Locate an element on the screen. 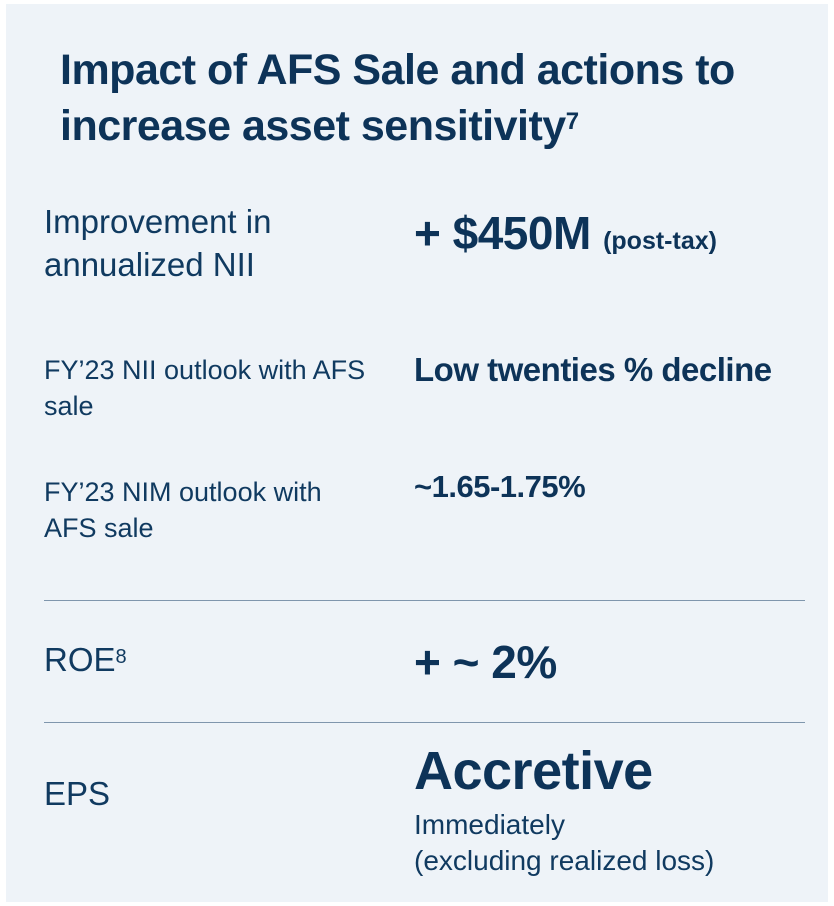 The image size is (834, 906). roe-footnote: 8 is located at coordinates (121, 657).